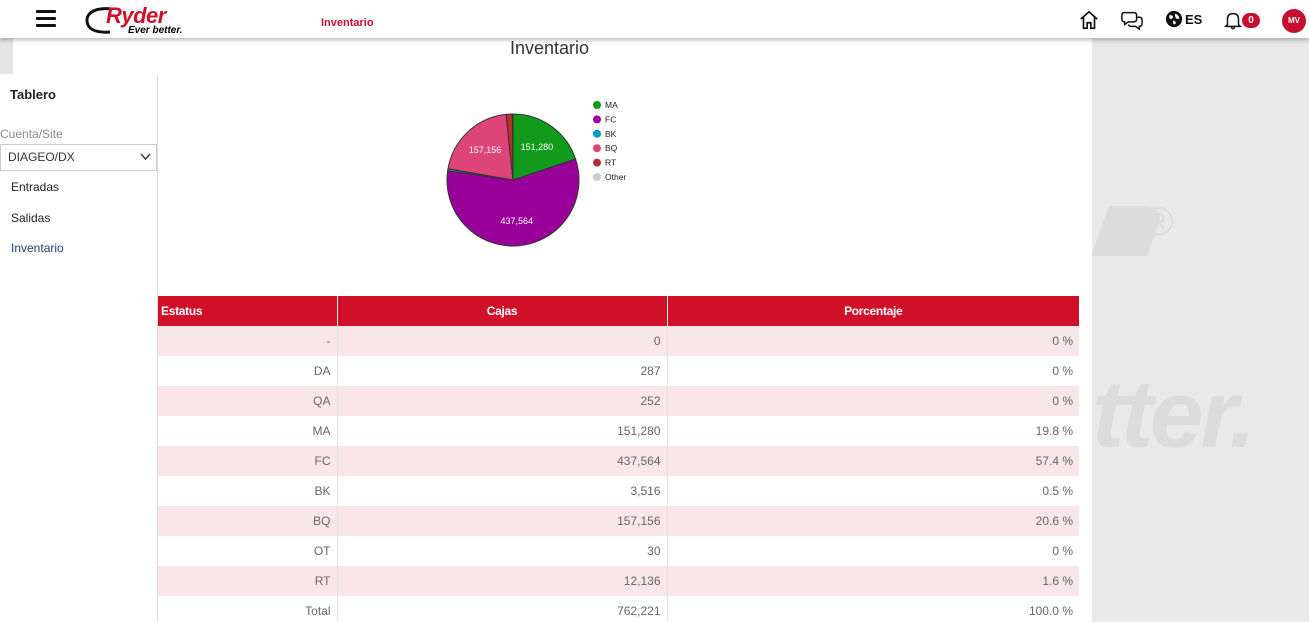  What do you see at coordinates (610, 119) in the screenshot?
I see `legend-label: FC` at bounding box center [610, 119].